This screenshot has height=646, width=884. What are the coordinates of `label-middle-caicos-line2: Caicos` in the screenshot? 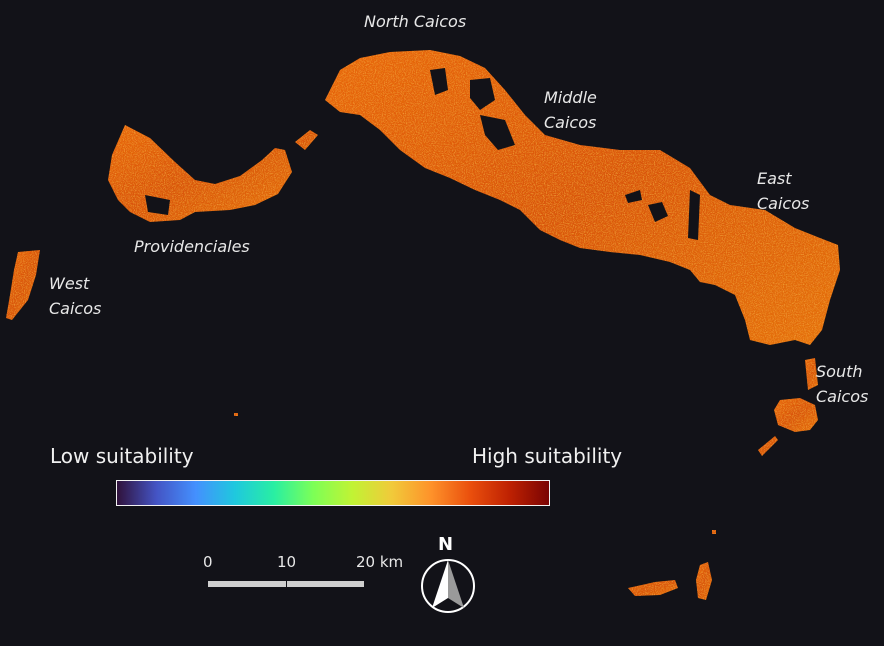 It's located at (570, 122).